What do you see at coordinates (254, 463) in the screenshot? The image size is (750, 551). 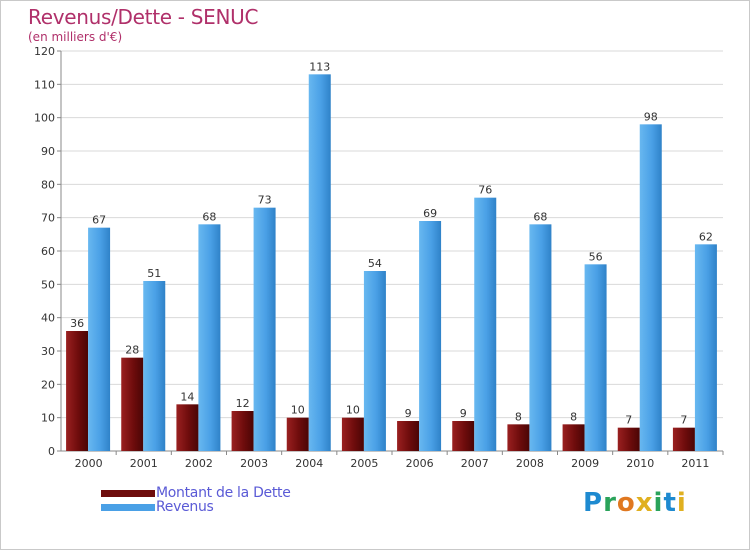 I see `x-tick-label: 2003` at bounding box center [254, 463].